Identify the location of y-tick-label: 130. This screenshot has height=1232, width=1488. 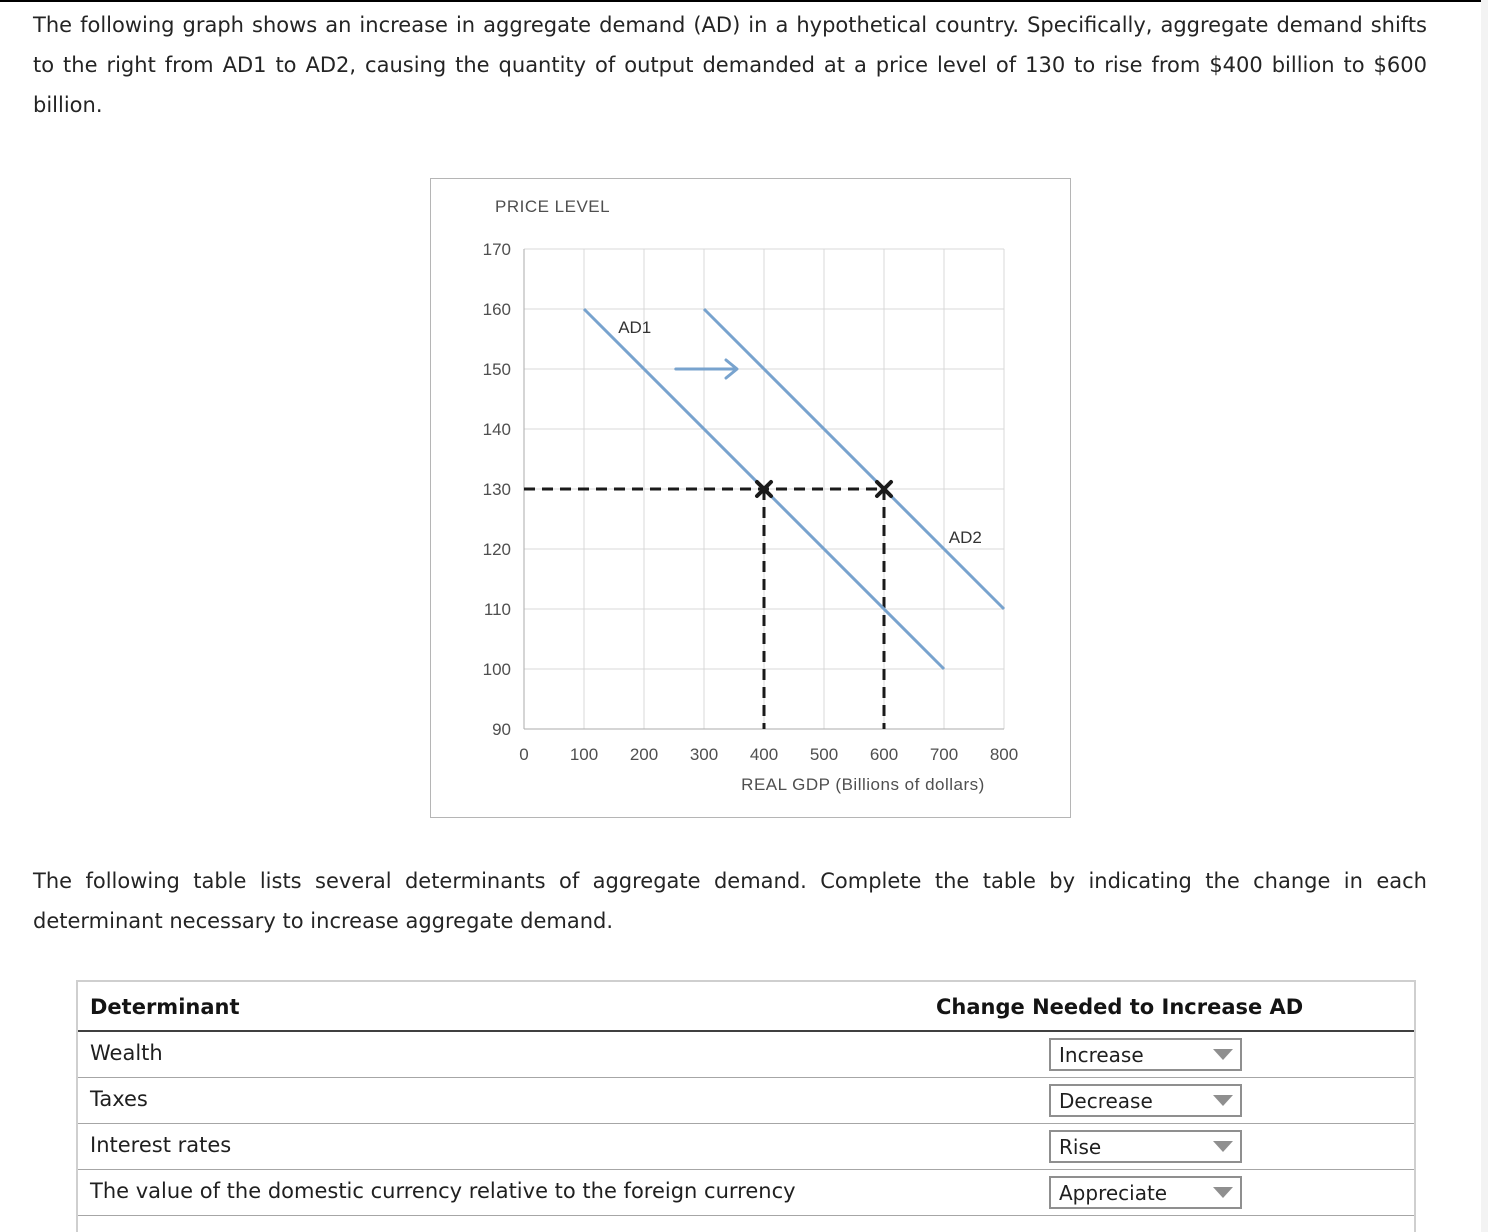
(497, 489).